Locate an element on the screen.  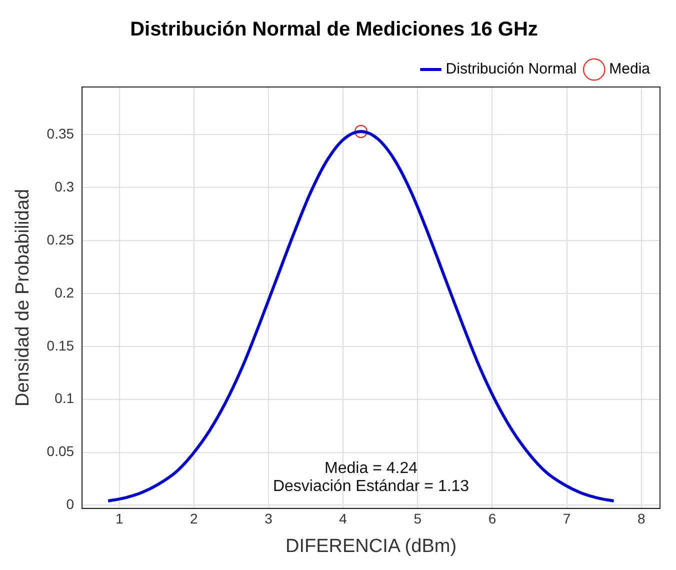
annotation: Desviación Estándar = 1.13 is located at coordinates (371, 486).